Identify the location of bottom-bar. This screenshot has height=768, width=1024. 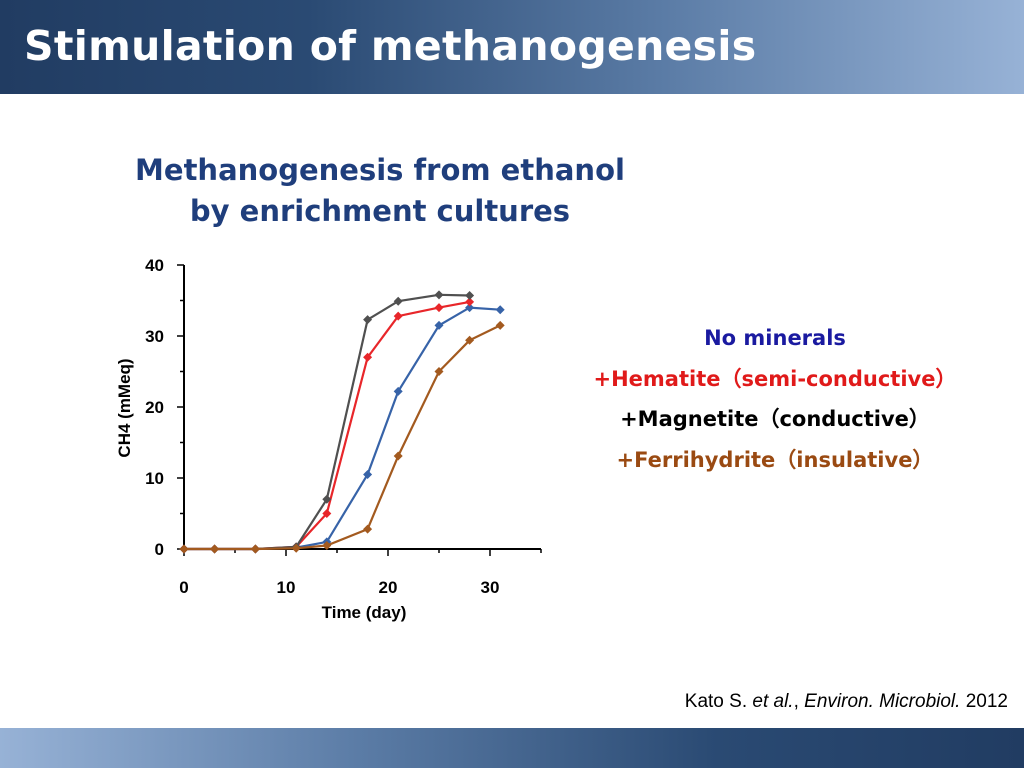
(512, 748).